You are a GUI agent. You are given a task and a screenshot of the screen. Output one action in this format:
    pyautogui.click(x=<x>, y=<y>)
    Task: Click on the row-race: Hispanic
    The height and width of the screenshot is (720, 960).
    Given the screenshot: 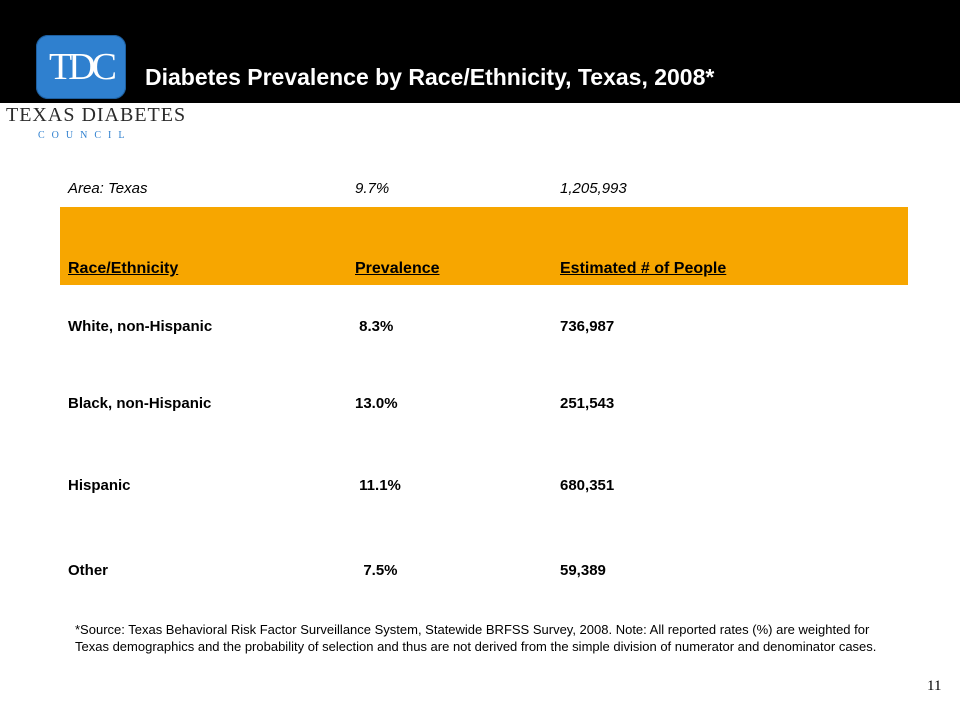 What is the action you would take?
    pyautogui.click(x=99, y=485)
    